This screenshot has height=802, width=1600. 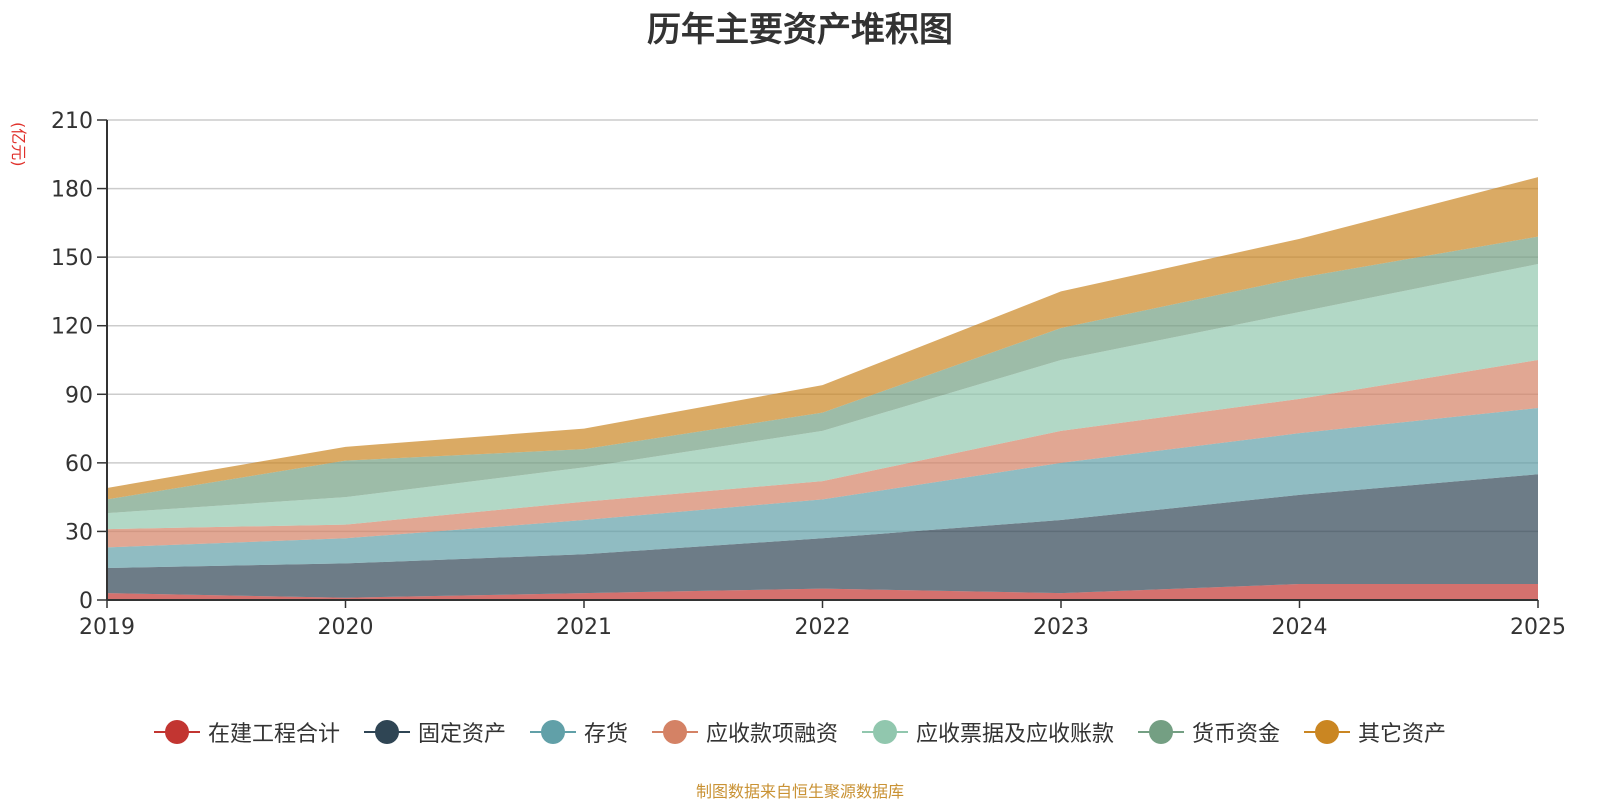 I want to click on legend-item: 货币资金, so click(x=1209, y=732).